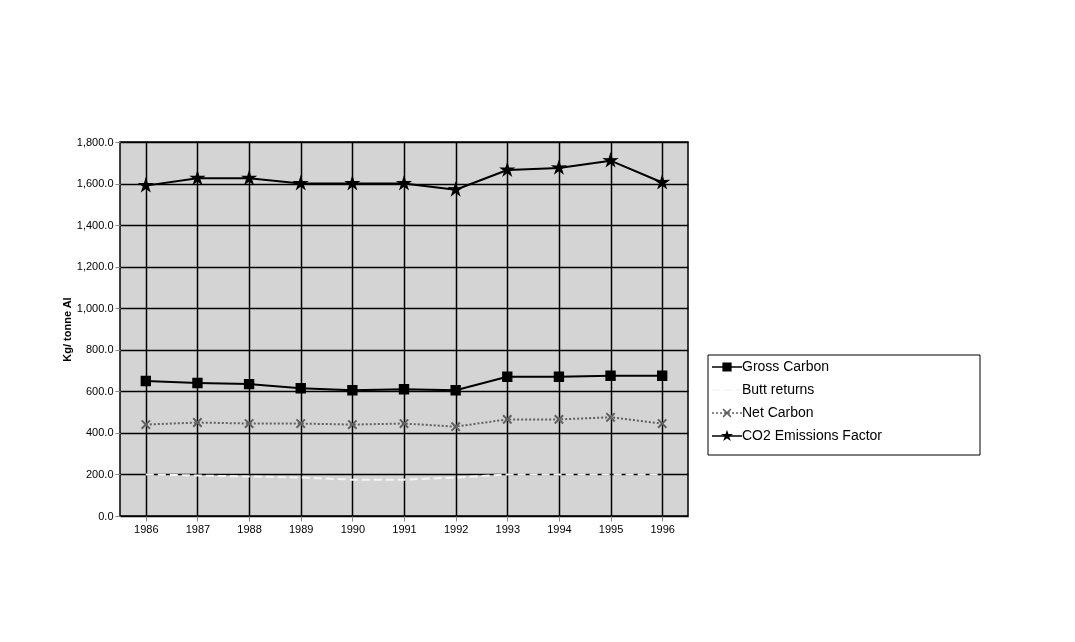  I want to click on y-tick-label: 1,200.0, so click(95, 266).